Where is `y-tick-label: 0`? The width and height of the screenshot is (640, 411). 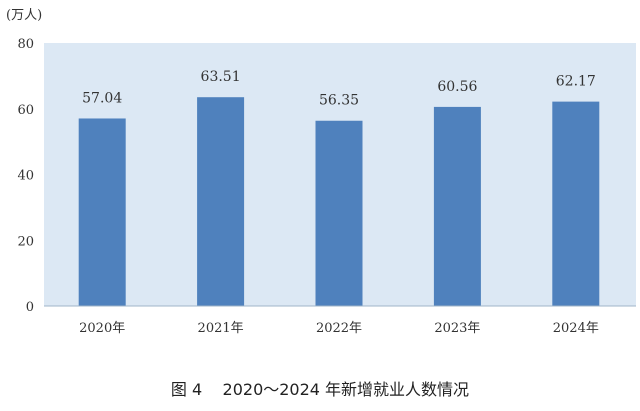
y-tick-label: 0 is located at coordinates (30, 307).